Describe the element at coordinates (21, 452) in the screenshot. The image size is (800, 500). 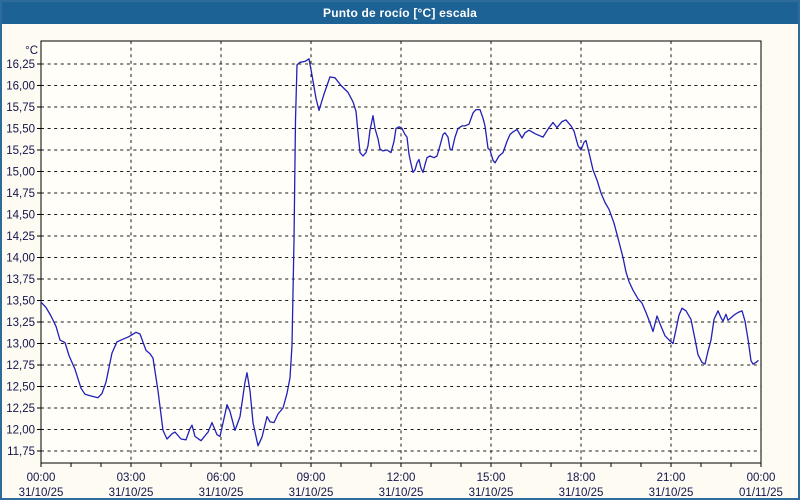
I see `y-axis-label: 11,75` at that location.